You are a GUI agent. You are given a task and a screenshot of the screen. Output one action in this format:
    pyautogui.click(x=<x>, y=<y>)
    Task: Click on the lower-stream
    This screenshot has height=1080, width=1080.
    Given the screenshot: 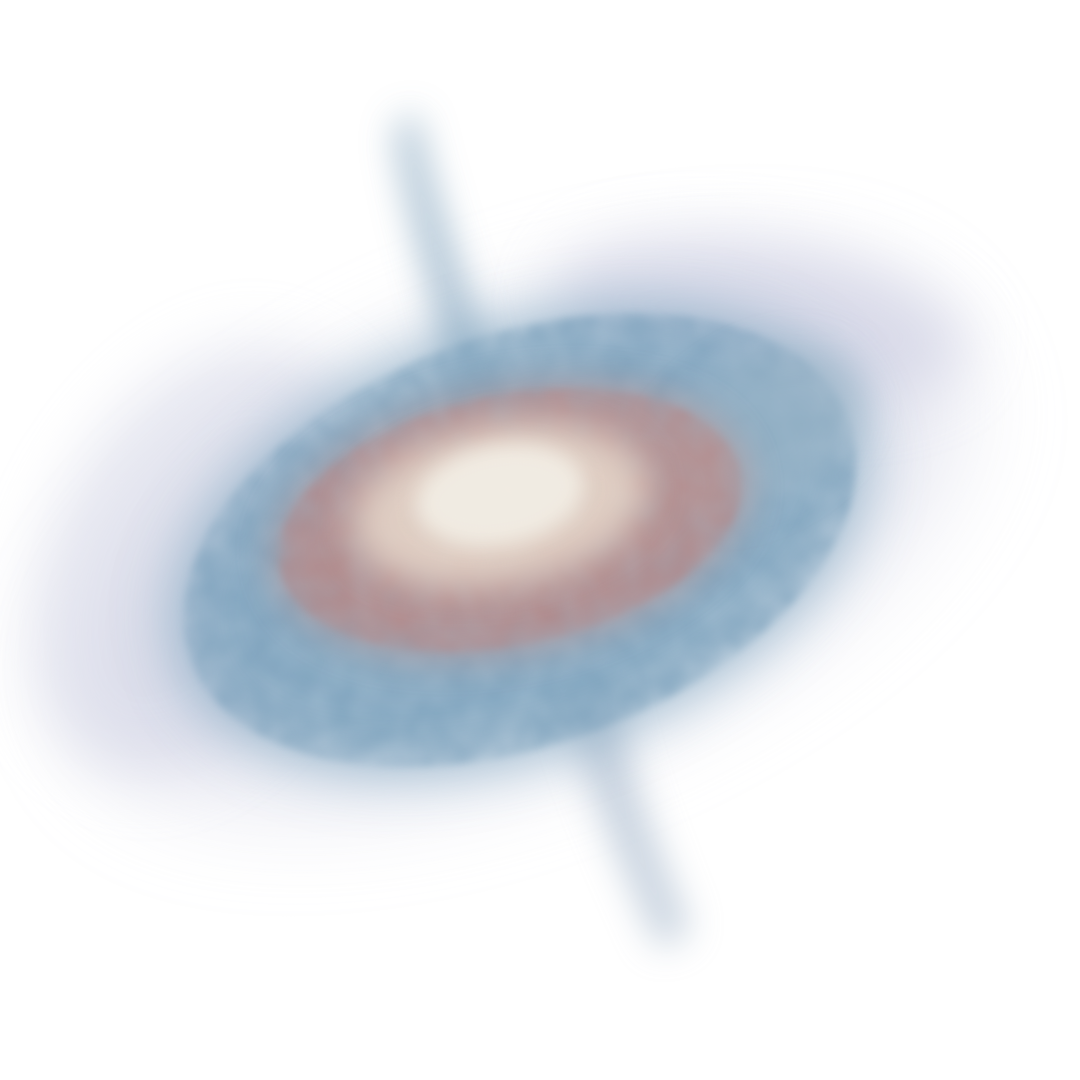 What is the action you would take?
    pyautogui.click(x=625, y=810)
    